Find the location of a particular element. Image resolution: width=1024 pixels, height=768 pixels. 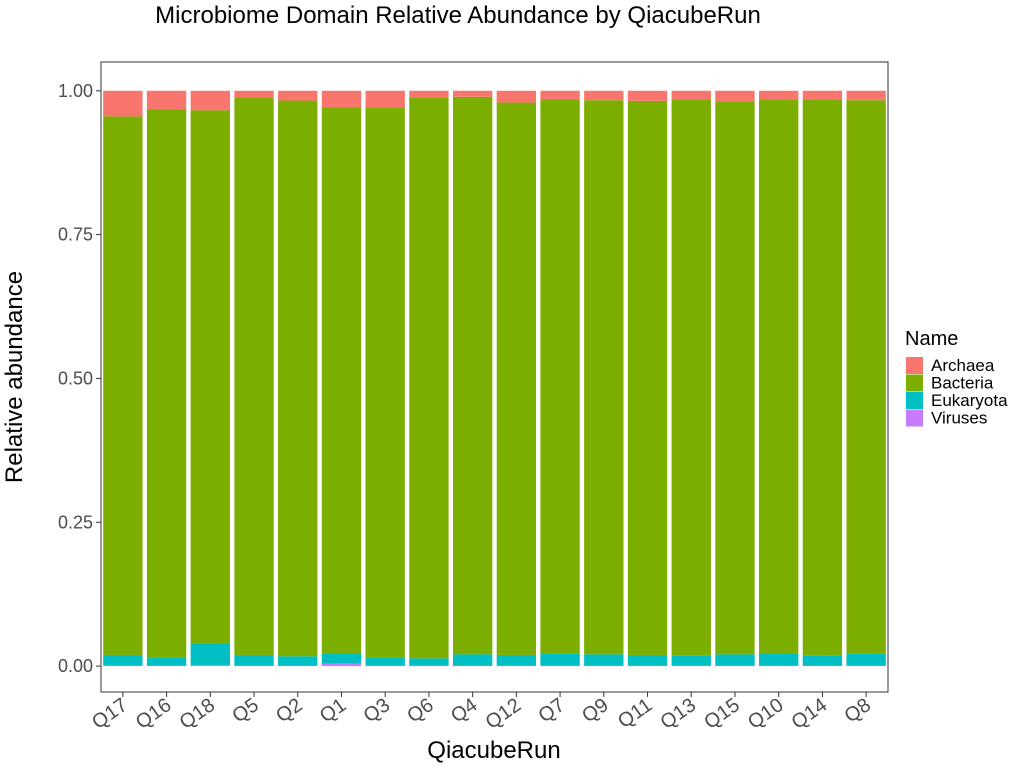

bar-segment-q10-archaea is located at coordinates (779, 95).